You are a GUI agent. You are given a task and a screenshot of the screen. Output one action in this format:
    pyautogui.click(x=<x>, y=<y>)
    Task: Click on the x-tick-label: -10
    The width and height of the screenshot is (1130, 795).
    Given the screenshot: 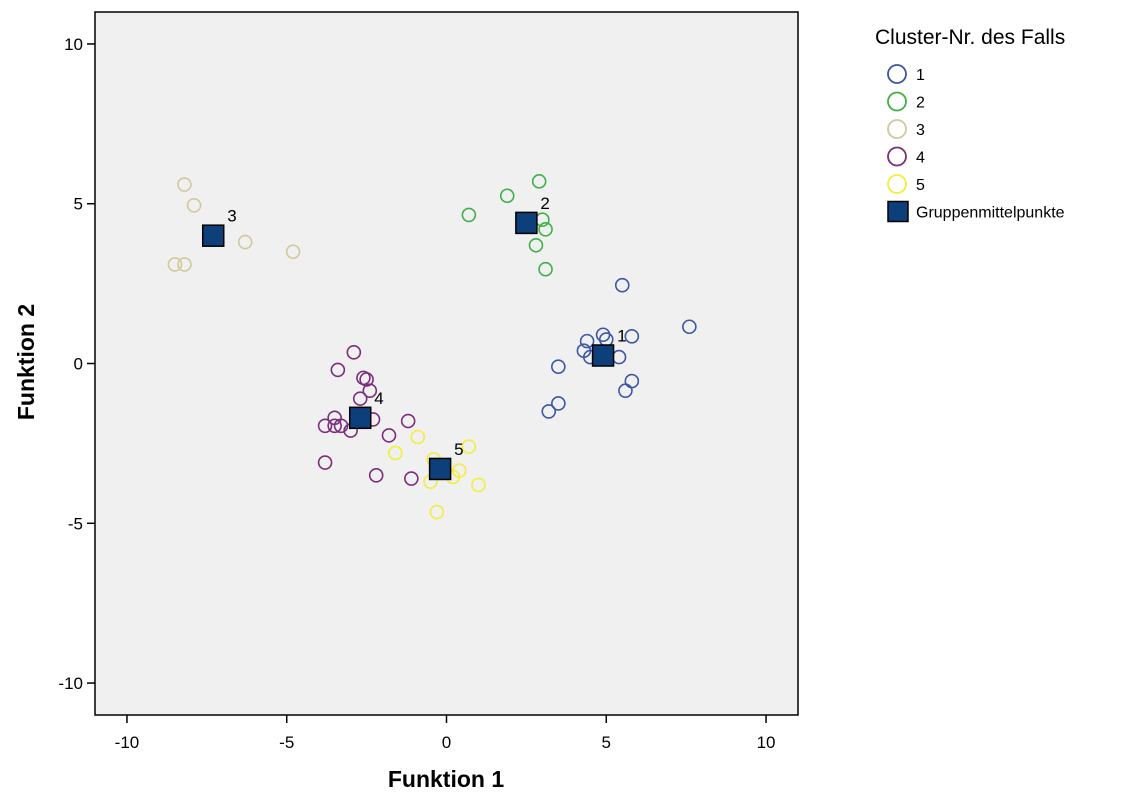 What is the action you would take?
    pyautogui.click(x=127, y=742)
    